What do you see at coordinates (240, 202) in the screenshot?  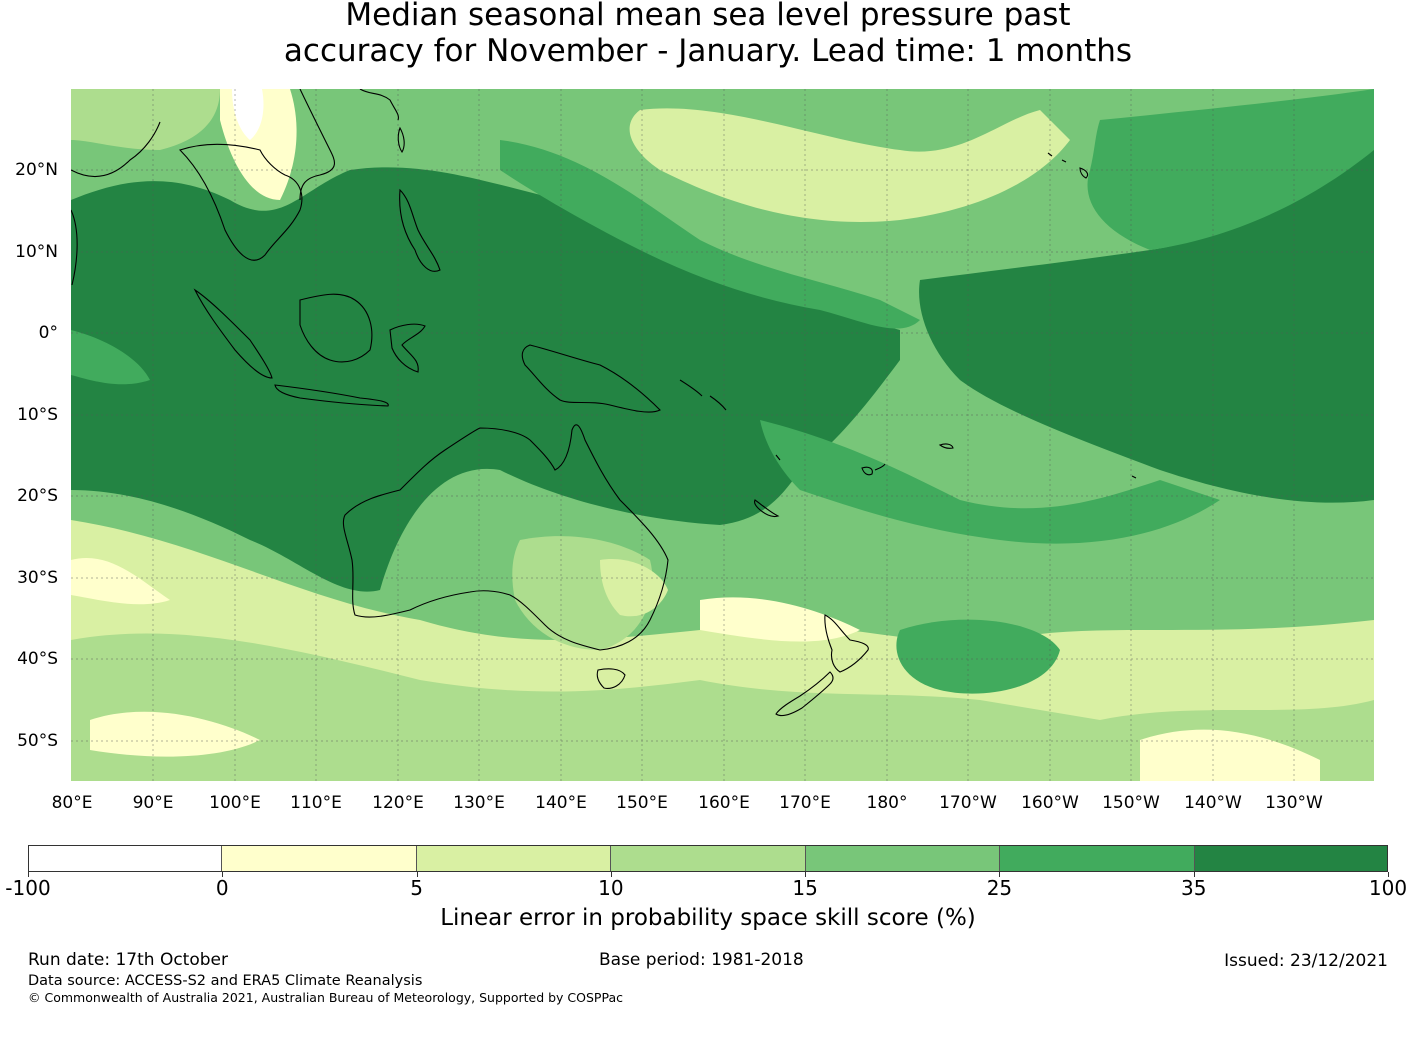 I see `indochina-coast` at bounding box center [240, 202].